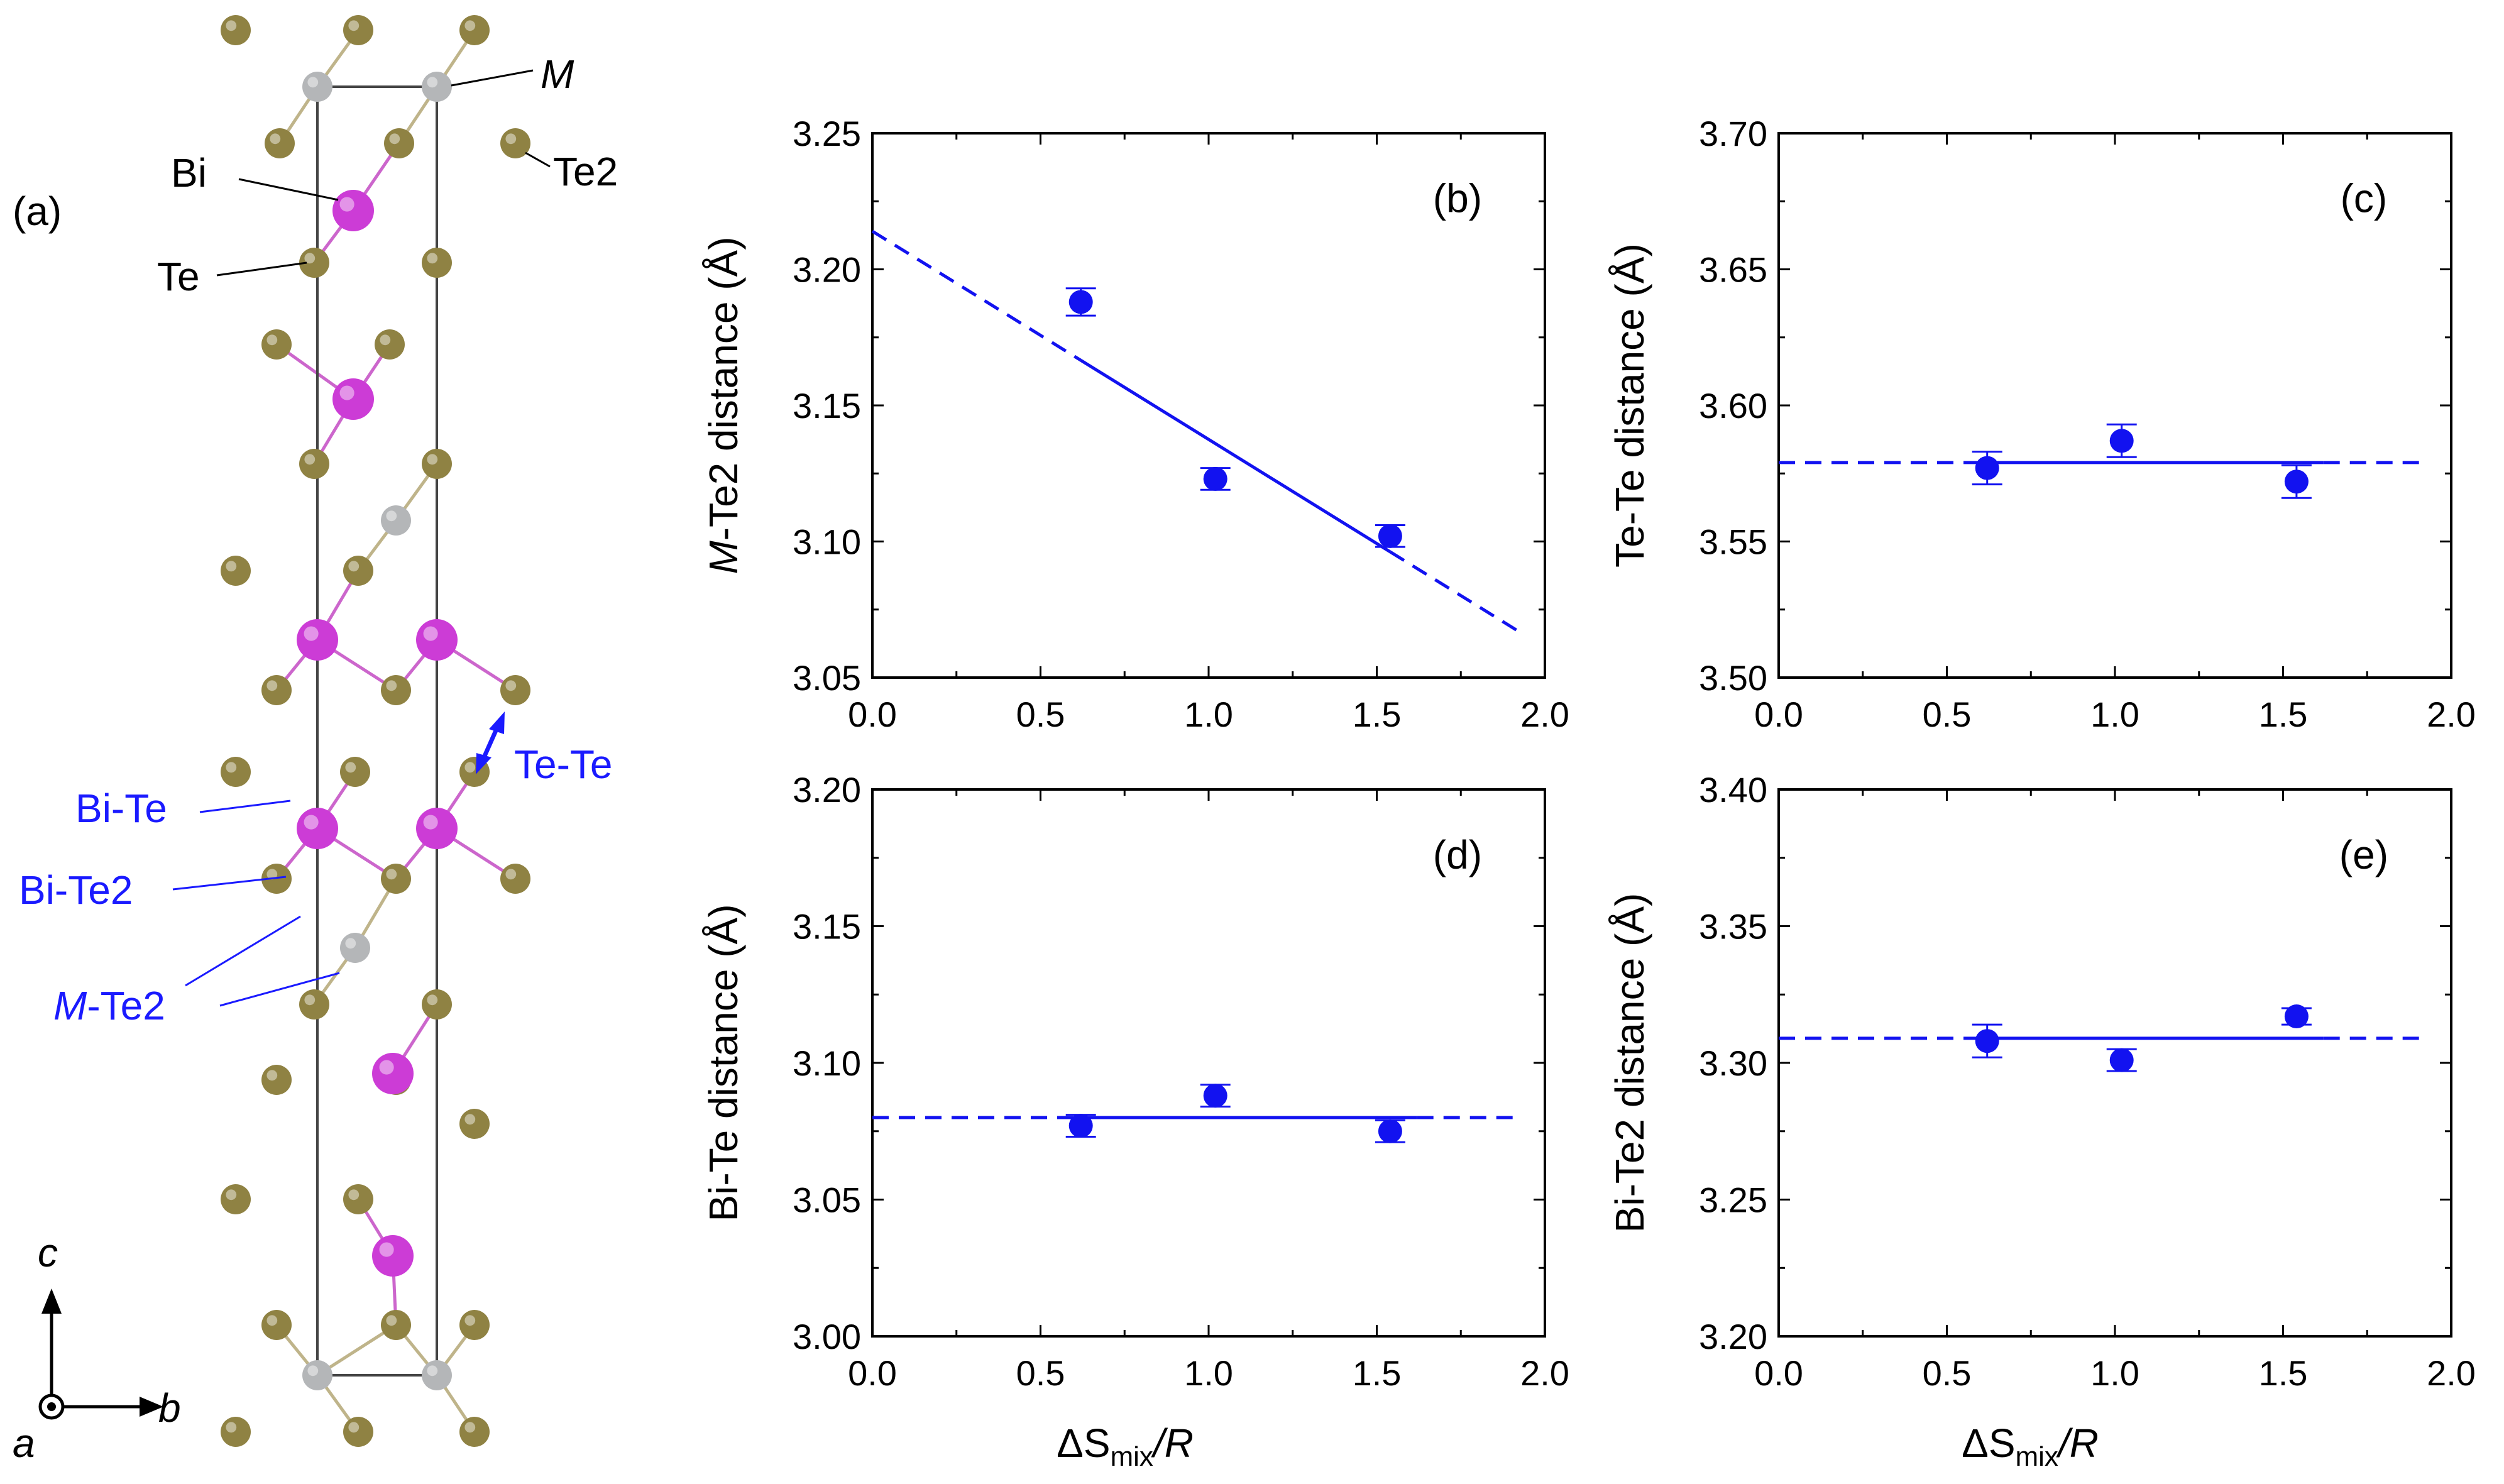 Image resolution: width=2504 pixels, height=1484 pixels. Describe the element at coordinates (2037, 1456) in the screenshot. I see `x-title-sub-right: mix` at that location.